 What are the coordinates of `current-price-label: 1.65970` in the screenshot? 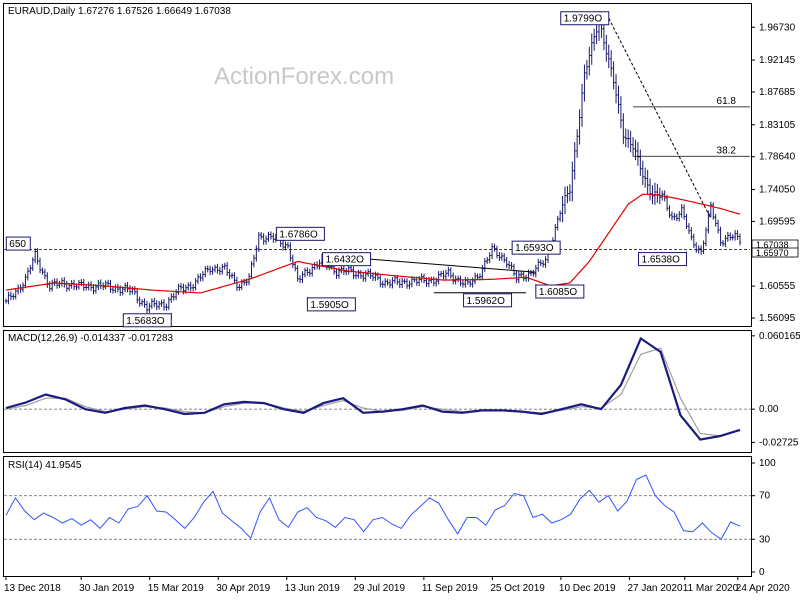 It's located at (772, 253).